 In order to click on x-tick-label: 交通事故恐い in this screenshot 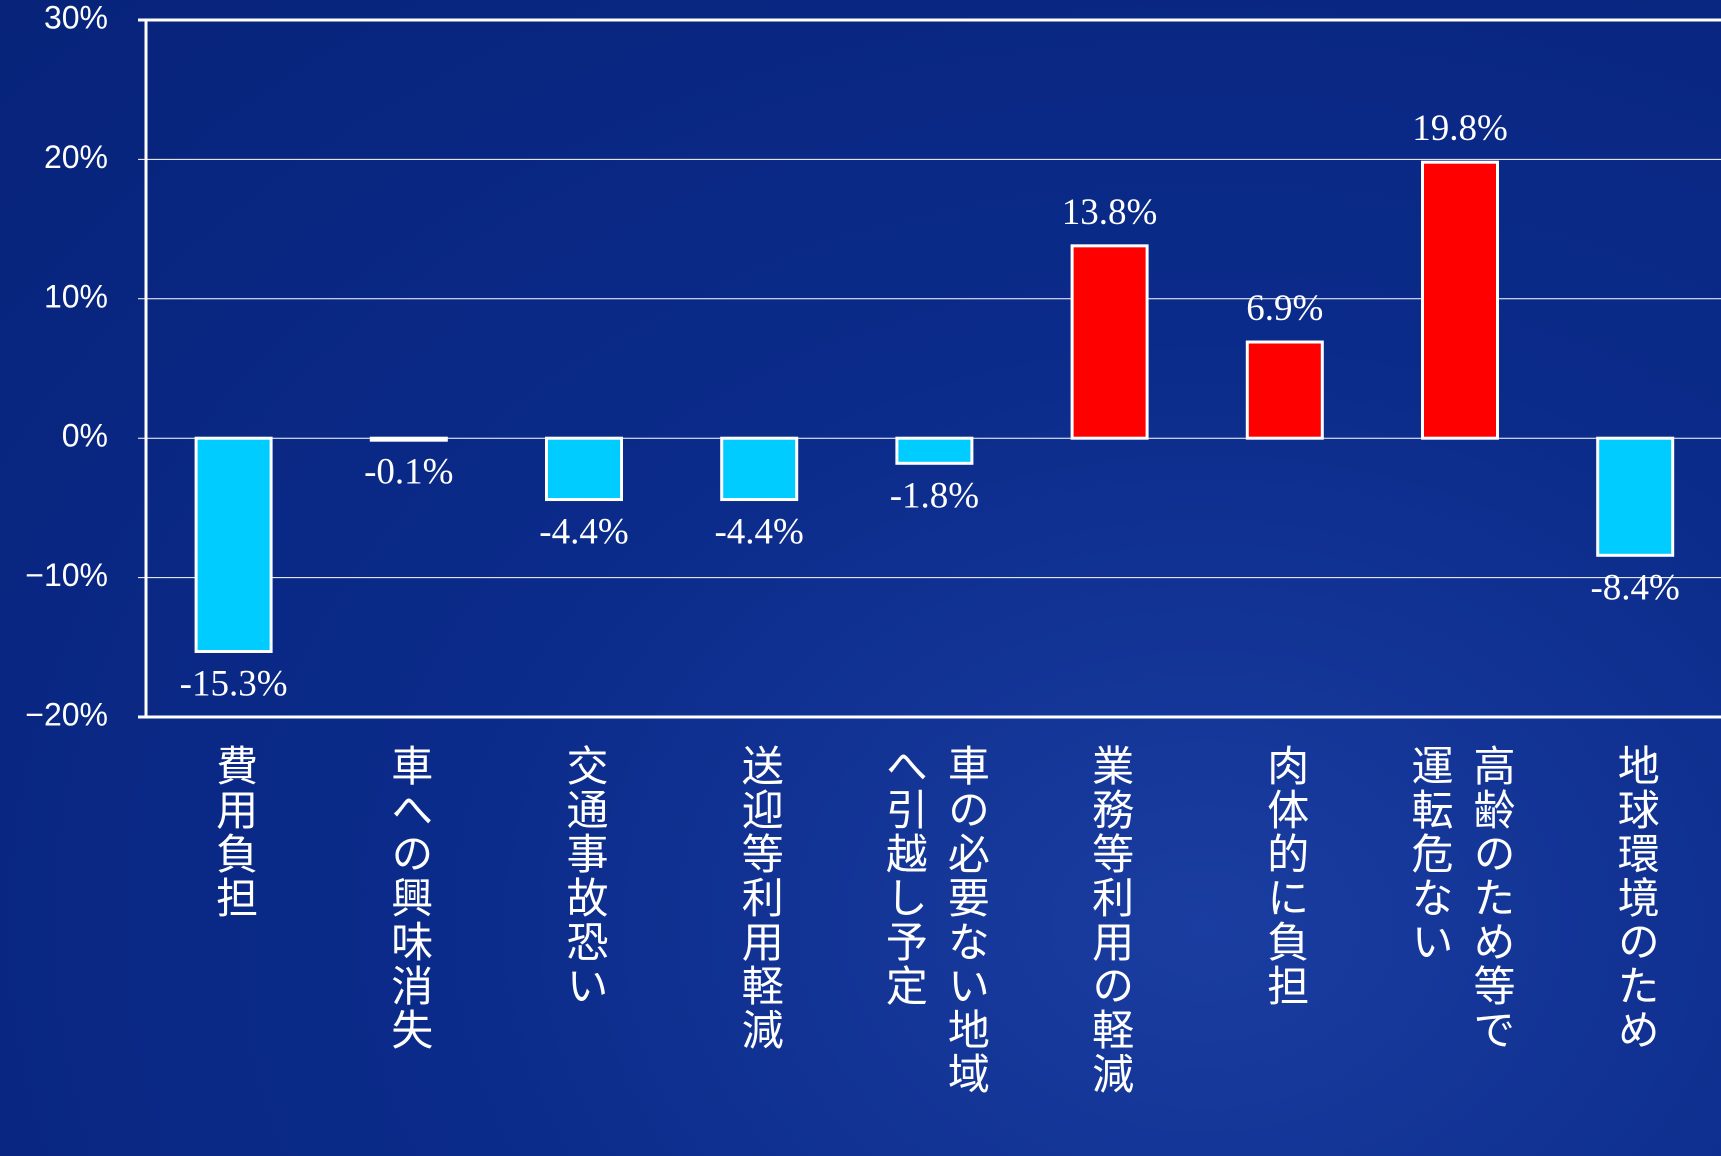, I will do `click(584, 876)`.